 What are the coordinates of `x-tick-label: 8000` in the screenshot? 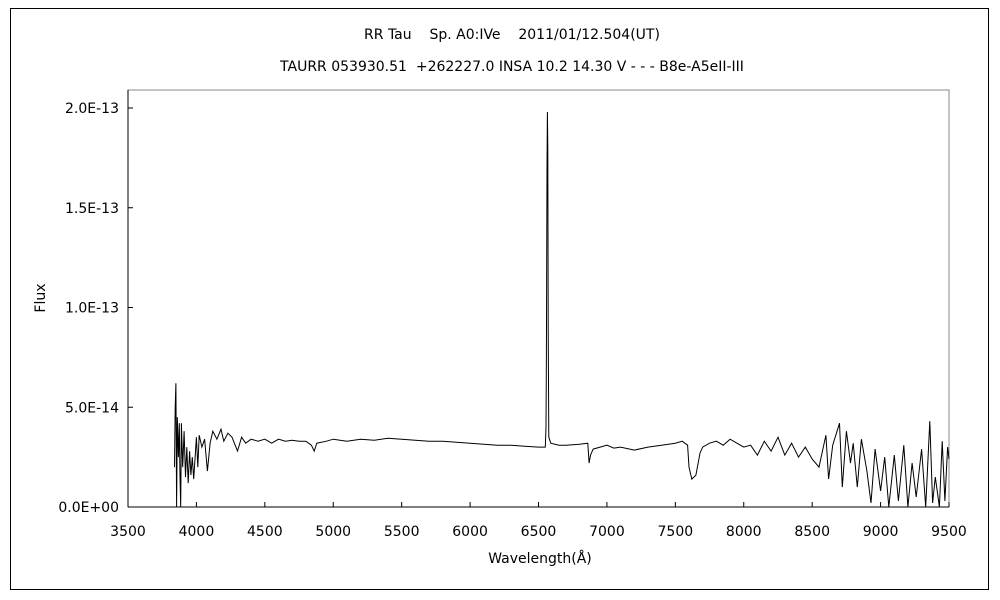 It's located at (744, 532).